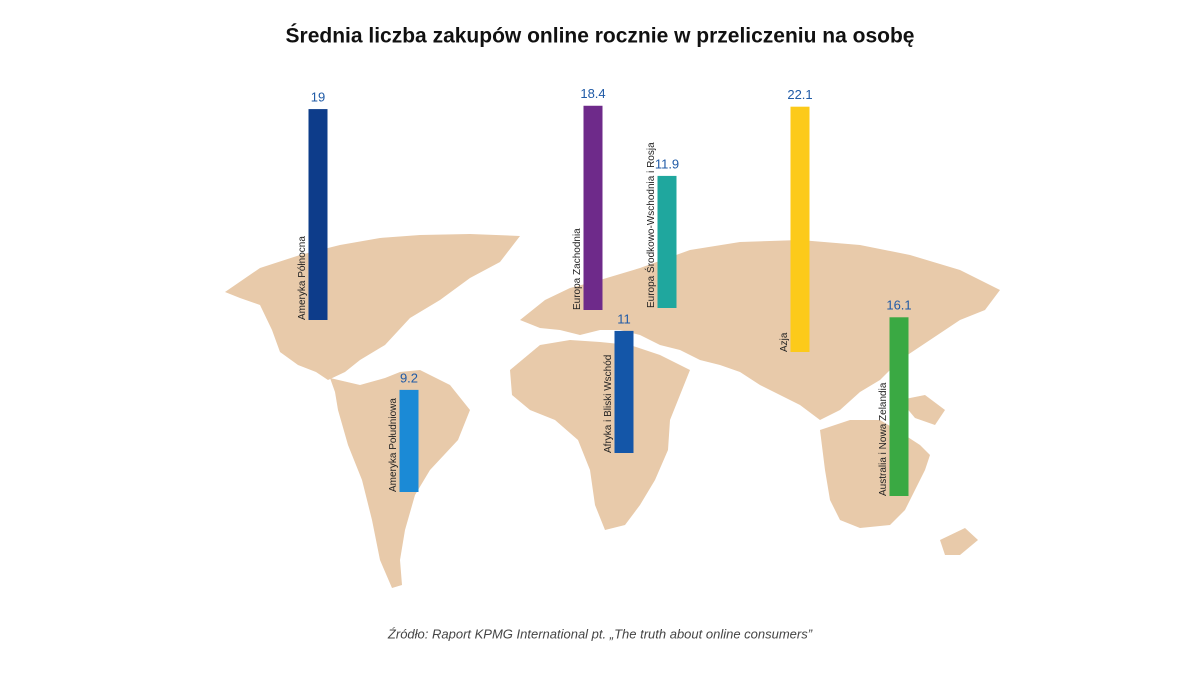 This screenshot has height=680, width=1200. What do you see at coordinates (799, 94) in the screenshot?
I see `value-label: 22.1` at bounding box center [799, 94].